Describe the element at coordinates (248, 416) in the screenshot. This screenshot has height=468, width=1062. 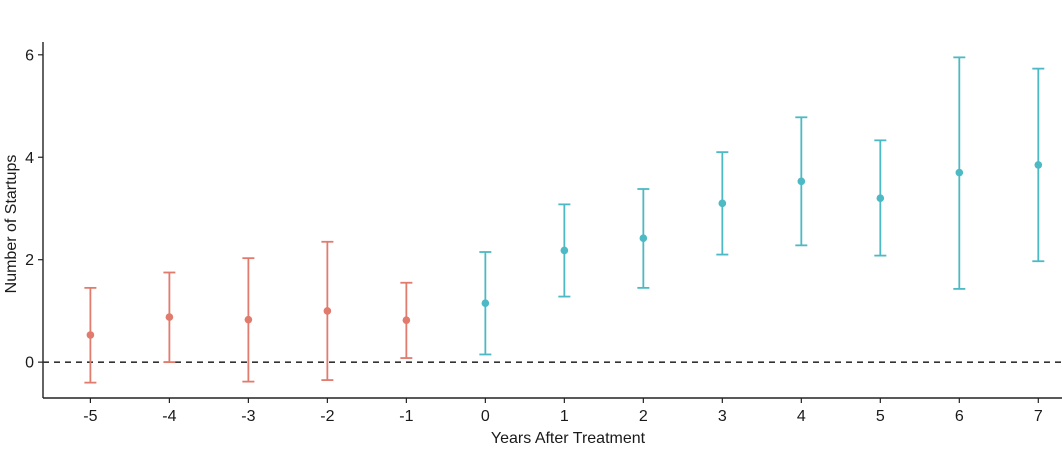
I see `x-tick-label: -3` at that location.